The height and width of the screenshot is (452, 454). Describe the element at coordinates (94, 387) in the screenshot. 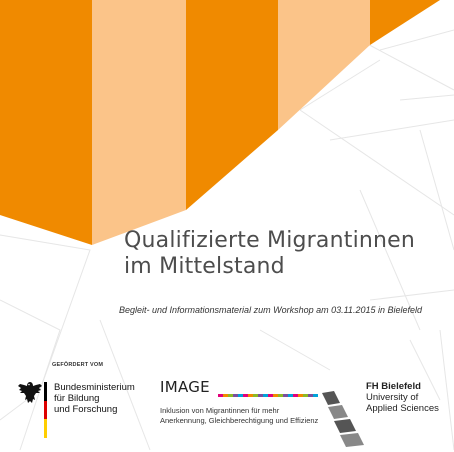

I see `ministry-line-1: Bundesministerium` at that location.